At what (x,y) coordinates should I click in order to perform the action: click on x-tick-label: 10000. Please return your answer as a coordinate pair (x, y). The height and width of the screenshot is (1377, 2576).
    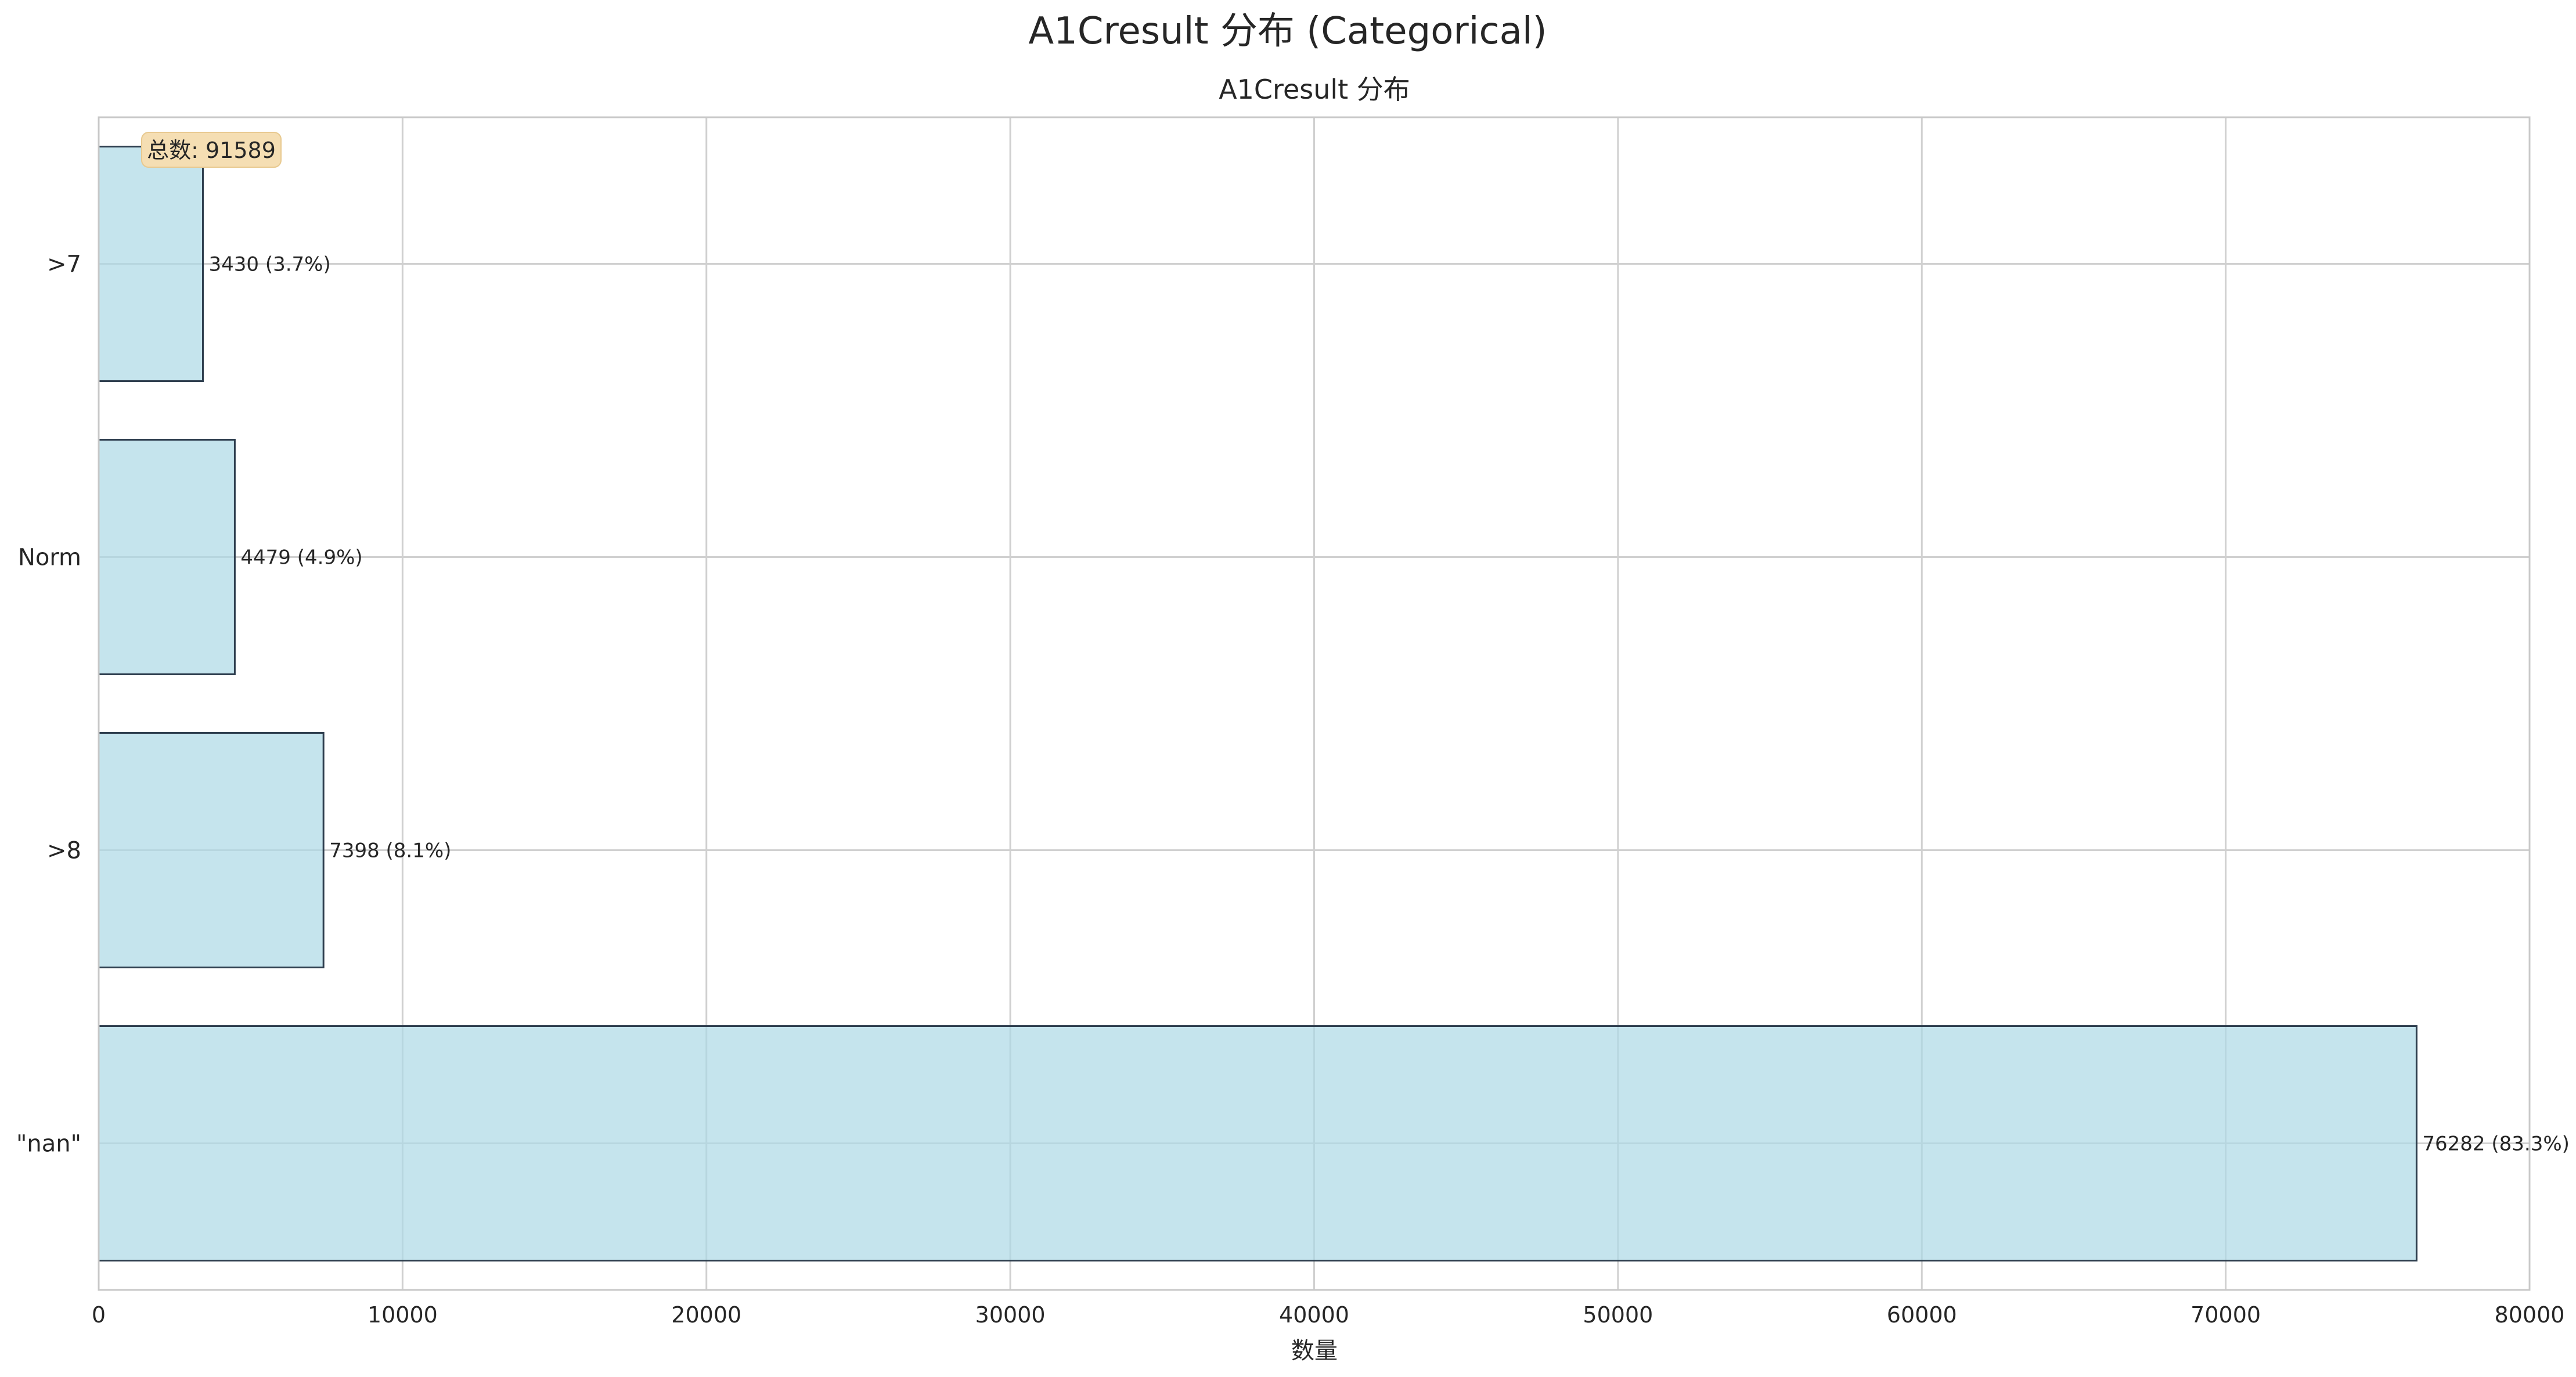
    Looking at the image, I should click on (403, 1315).